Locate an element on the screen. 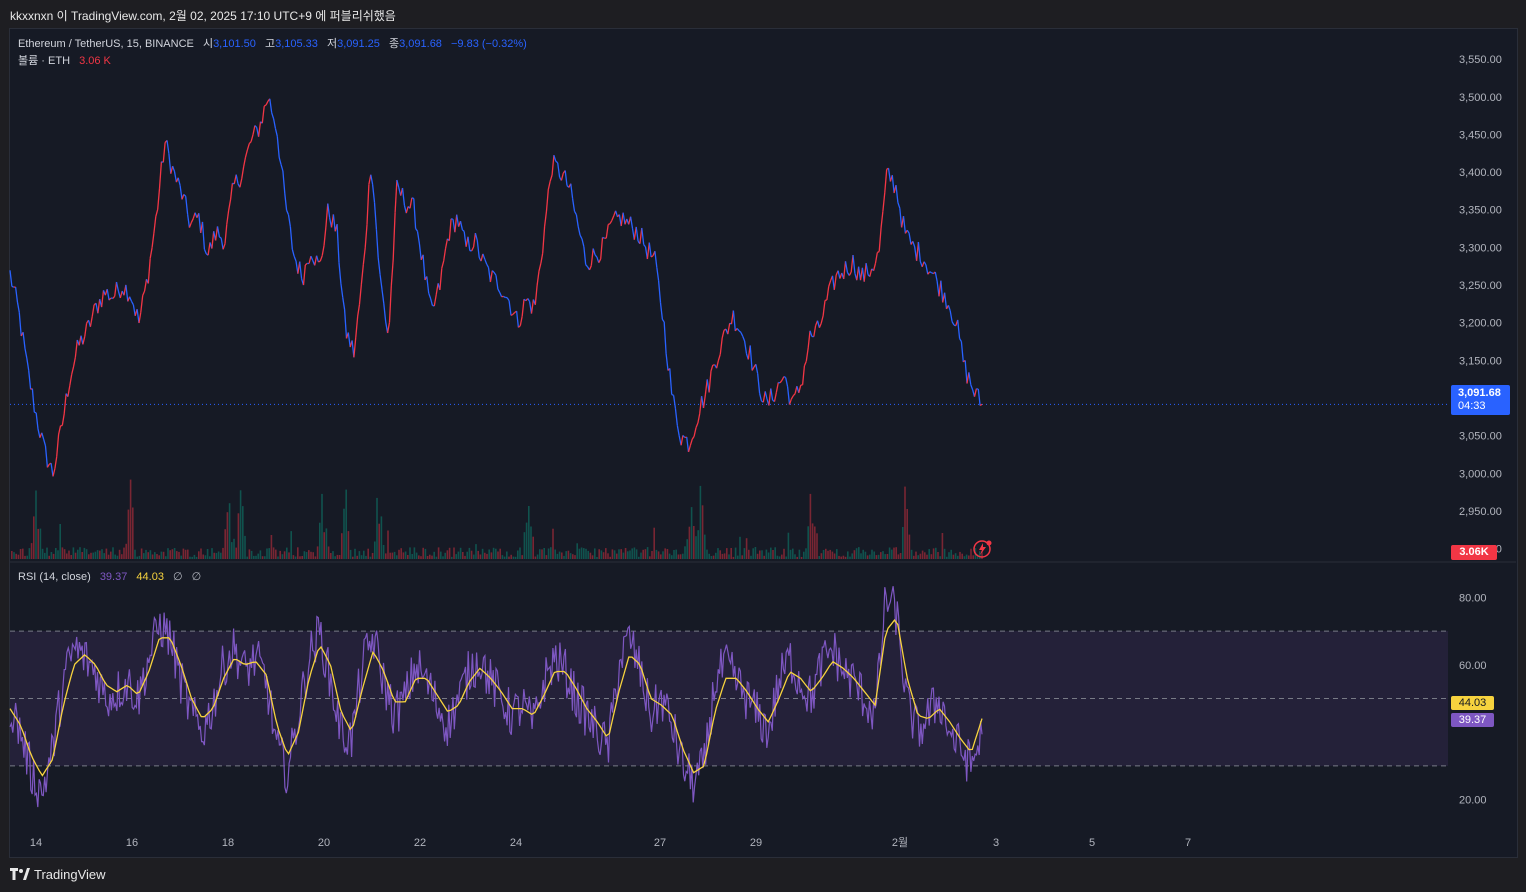  high-value: 3,105.33 is located at coordinates (296, 44).